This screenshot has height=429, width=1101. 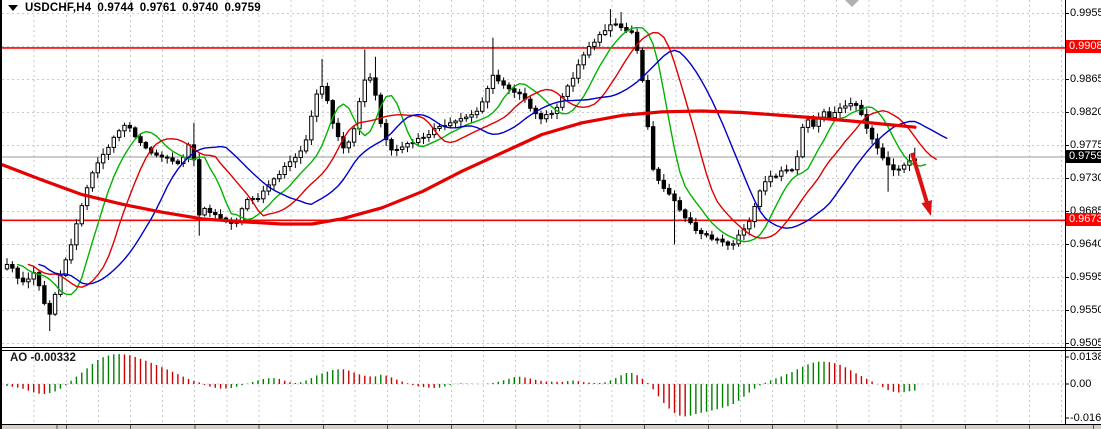 I want to click on ao-tick-label: 0.01384, so click(x=1085, y=356).